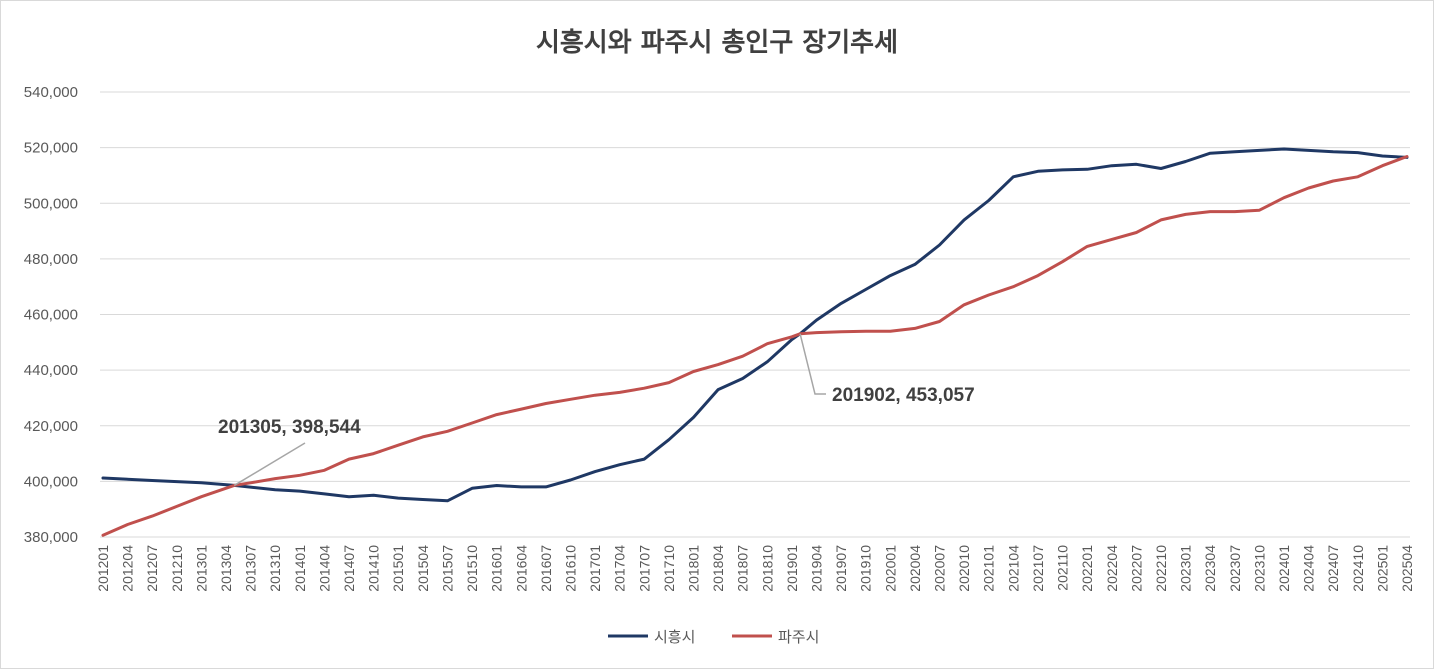 This screenshot has width=1434, height=669. I want to click on x-tick-label: 201907, so click(841, 568).